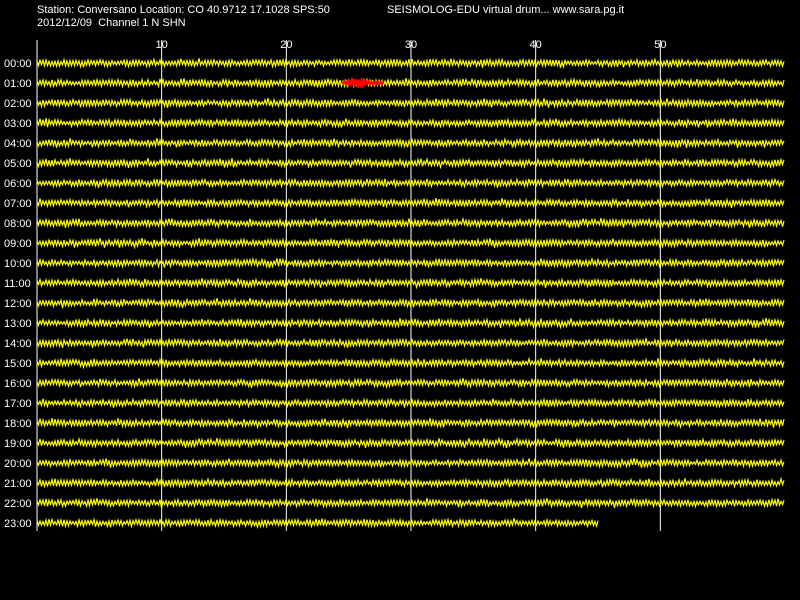 The image size is (800, 600). Describe the element at coordinates (362, 83) in the screenshot. I see `event-trace` at that location.